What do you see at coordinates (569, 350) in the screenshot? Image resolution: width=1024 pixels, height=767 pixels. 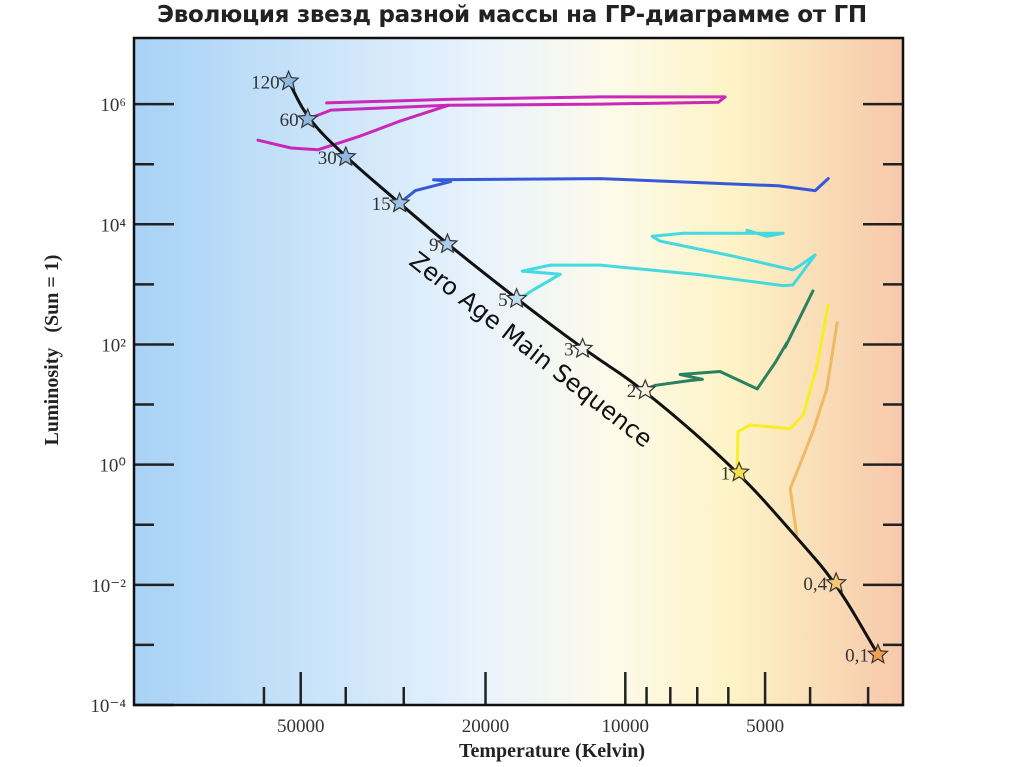 I see `star-mass-label: 3` at bounding box center [569, 350].